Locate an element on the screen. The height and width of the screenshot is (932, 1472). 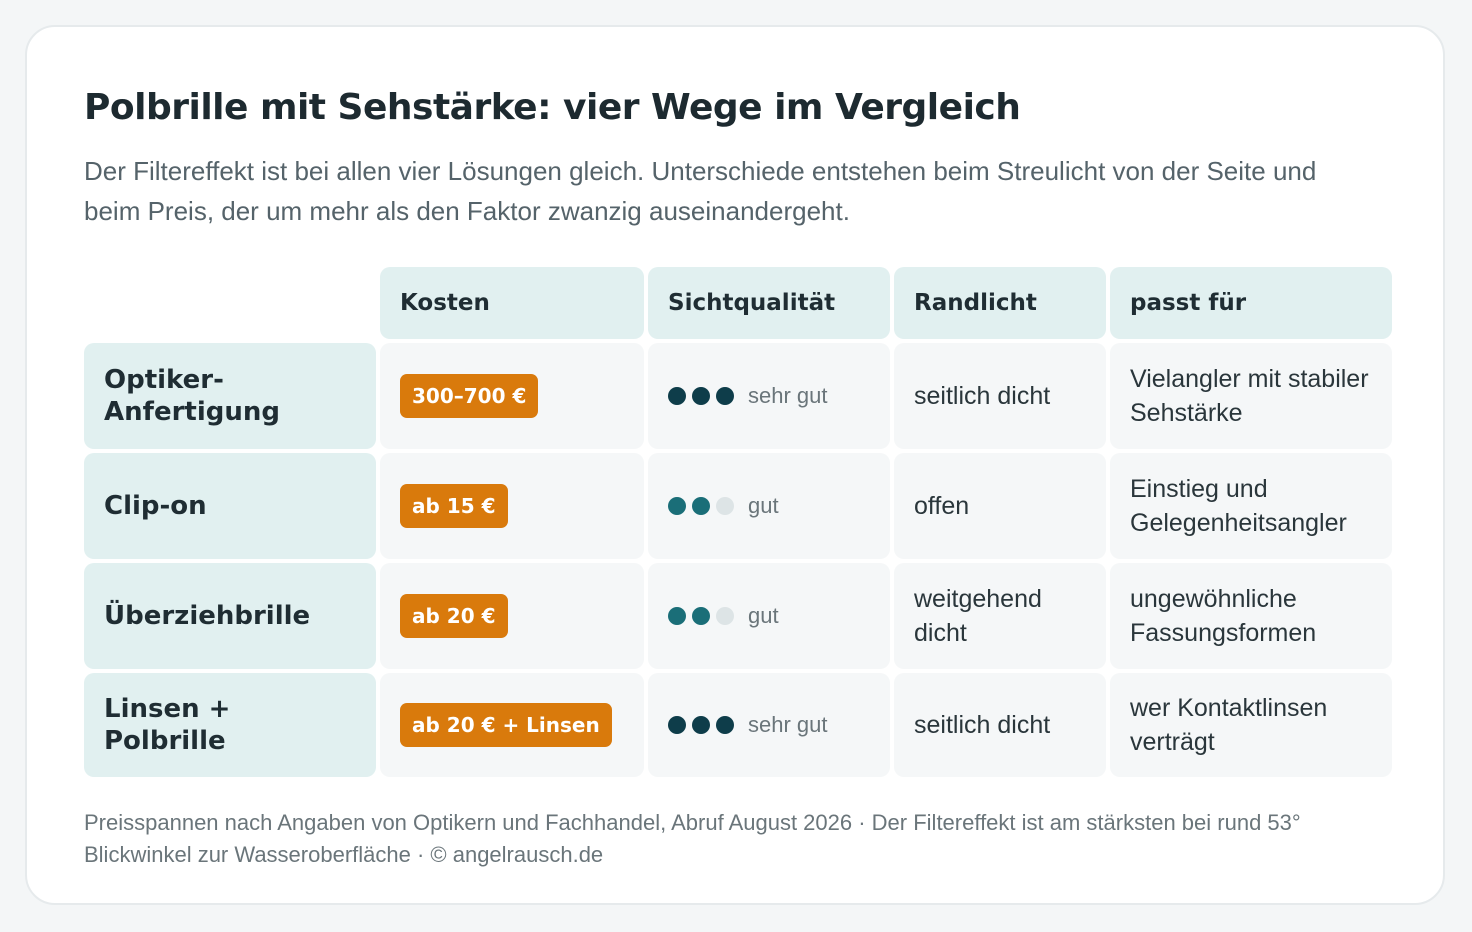
header-kosten: Kosten is located at coordinates (512, 303).